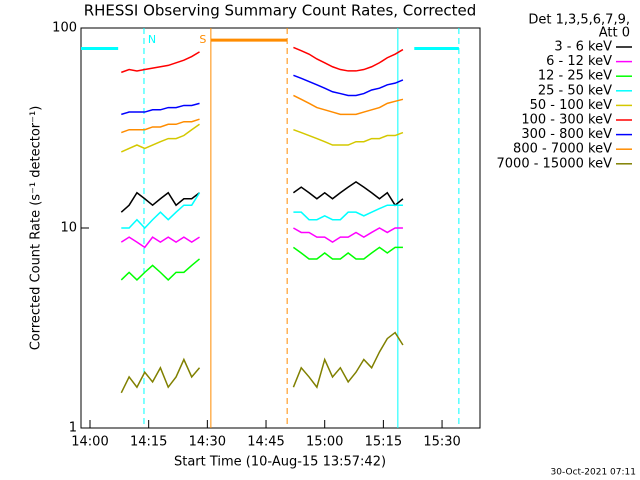  What do you see at coordinates (202, 39) in the screenshot?
I see `marker-label: S` at bounding box center [202, 39].